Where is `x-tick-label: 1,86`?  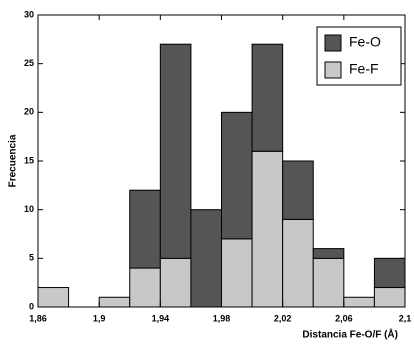
x-tick-label: 1,86 is located at coordinates (38, 318).